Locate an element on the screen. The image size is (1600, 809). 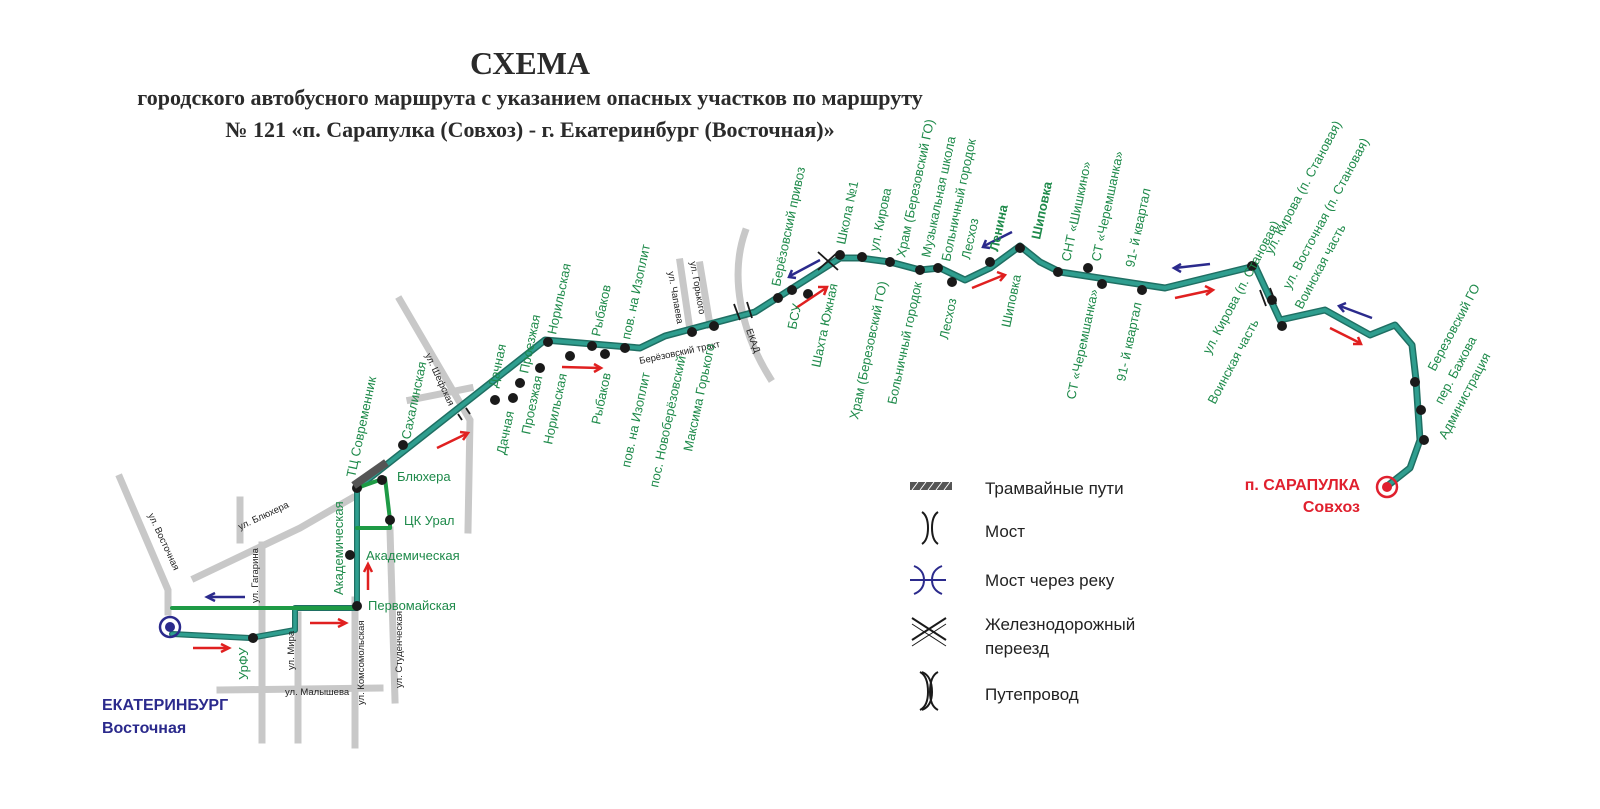
stop-label: УрФУ is located at coordinates (243, 663).